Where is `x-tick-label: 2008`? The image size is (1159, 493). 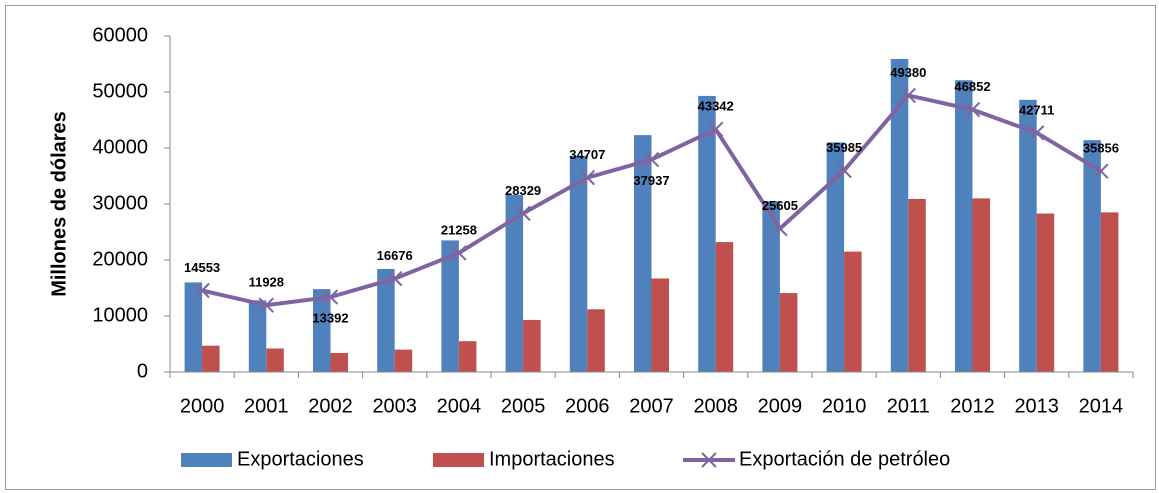
x-tick-label: 2008 is located at coordinates (715, 406).